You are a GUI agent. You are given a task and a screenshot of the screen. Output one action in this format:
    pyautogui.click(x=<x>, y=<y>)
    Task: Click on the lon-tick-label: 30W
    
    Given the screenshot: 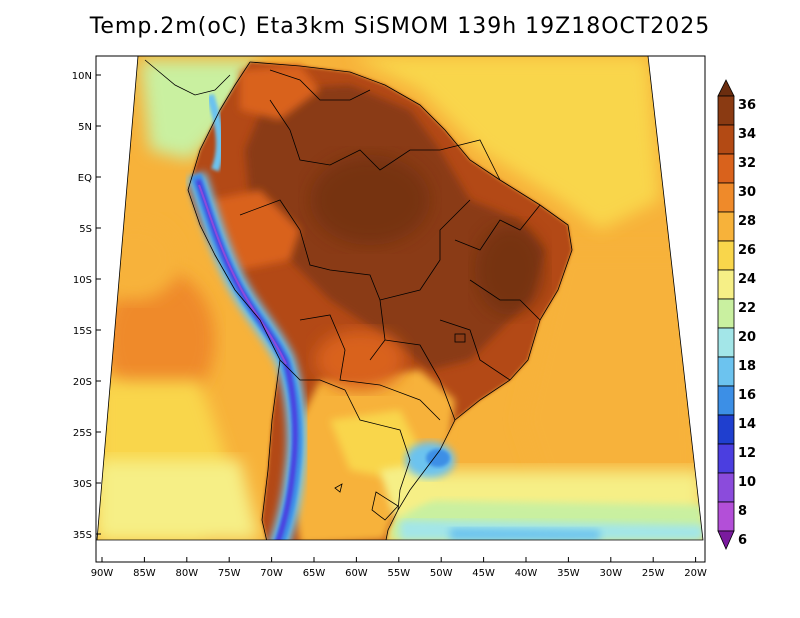 What is the action you would take?
    pyautogui.click(x=610, y=573)
    